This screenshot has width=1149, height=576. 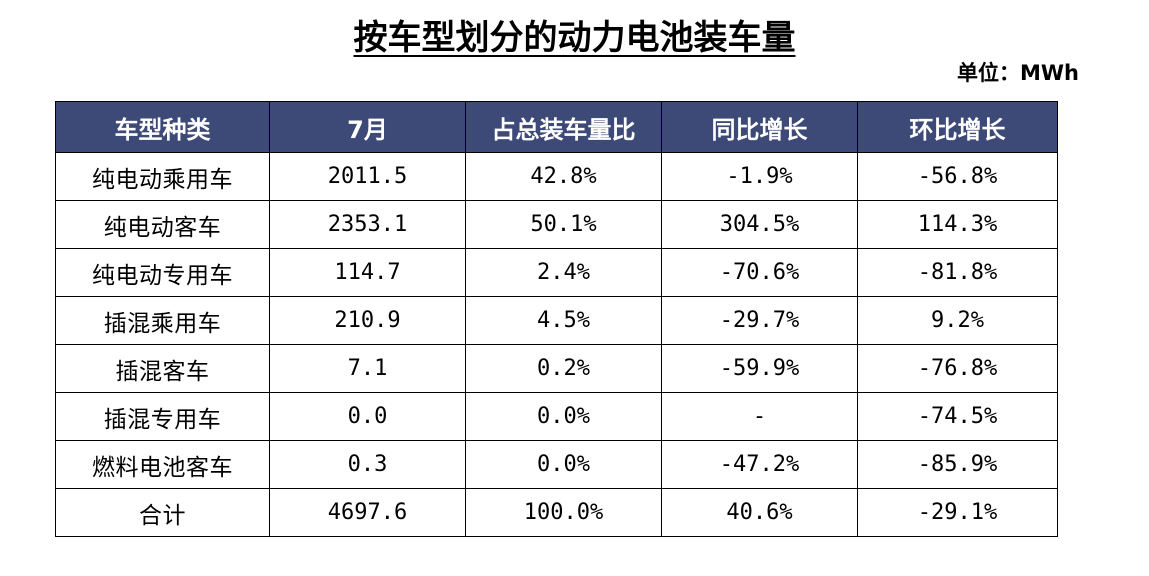 What do you see at coordinates (759, 512) in the screenshot?
I see `cell-yoy: 40.6%` at bounding box center [759, 512].